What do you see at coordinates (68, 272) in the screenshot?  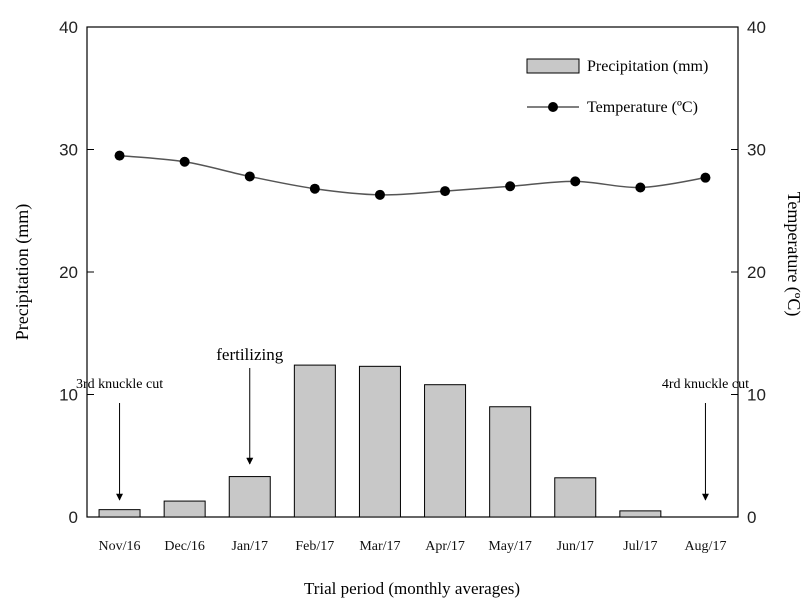 I see `left-tick-label: 20` at bounding box center [68, 272].